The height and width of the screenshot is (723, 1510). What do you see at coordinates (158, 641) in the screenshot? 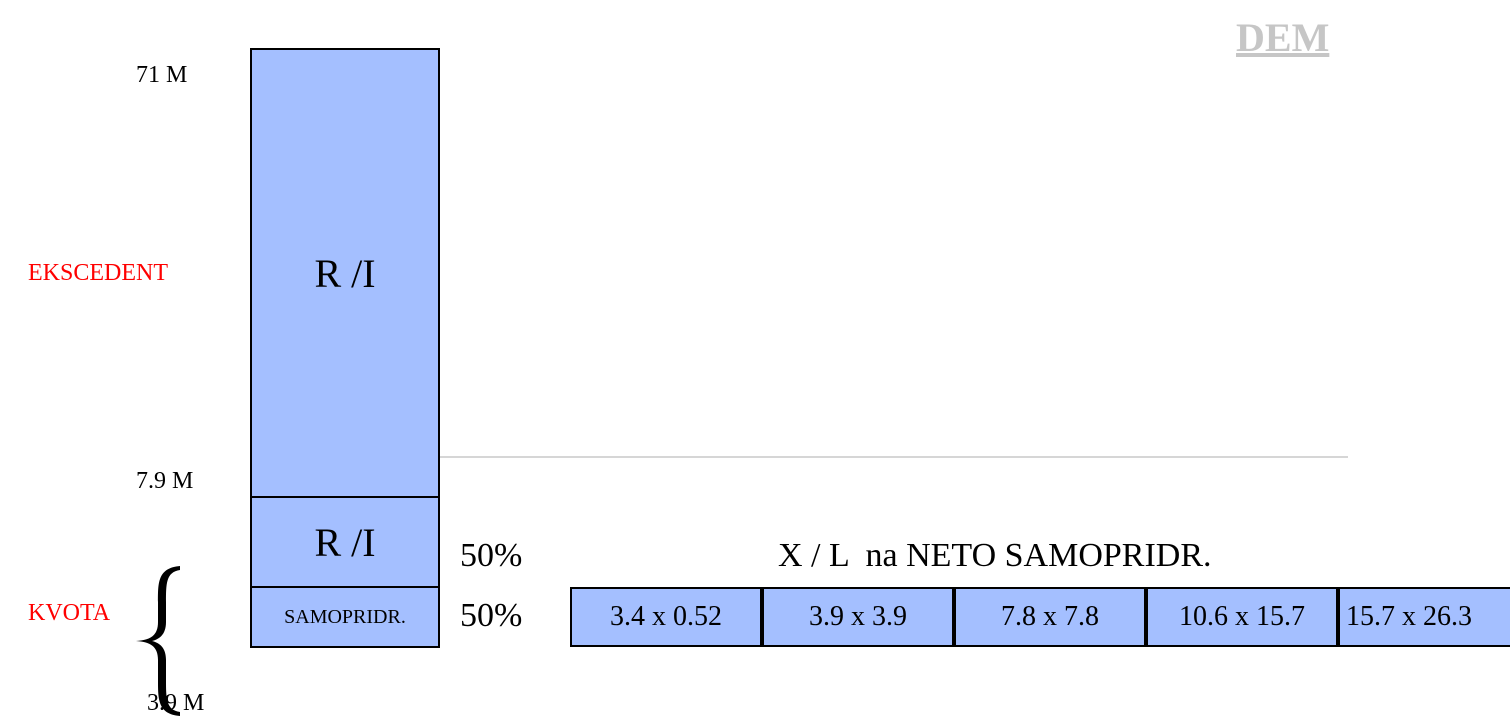
I see `quota-brace-icon` at bounding box center [158, 641].